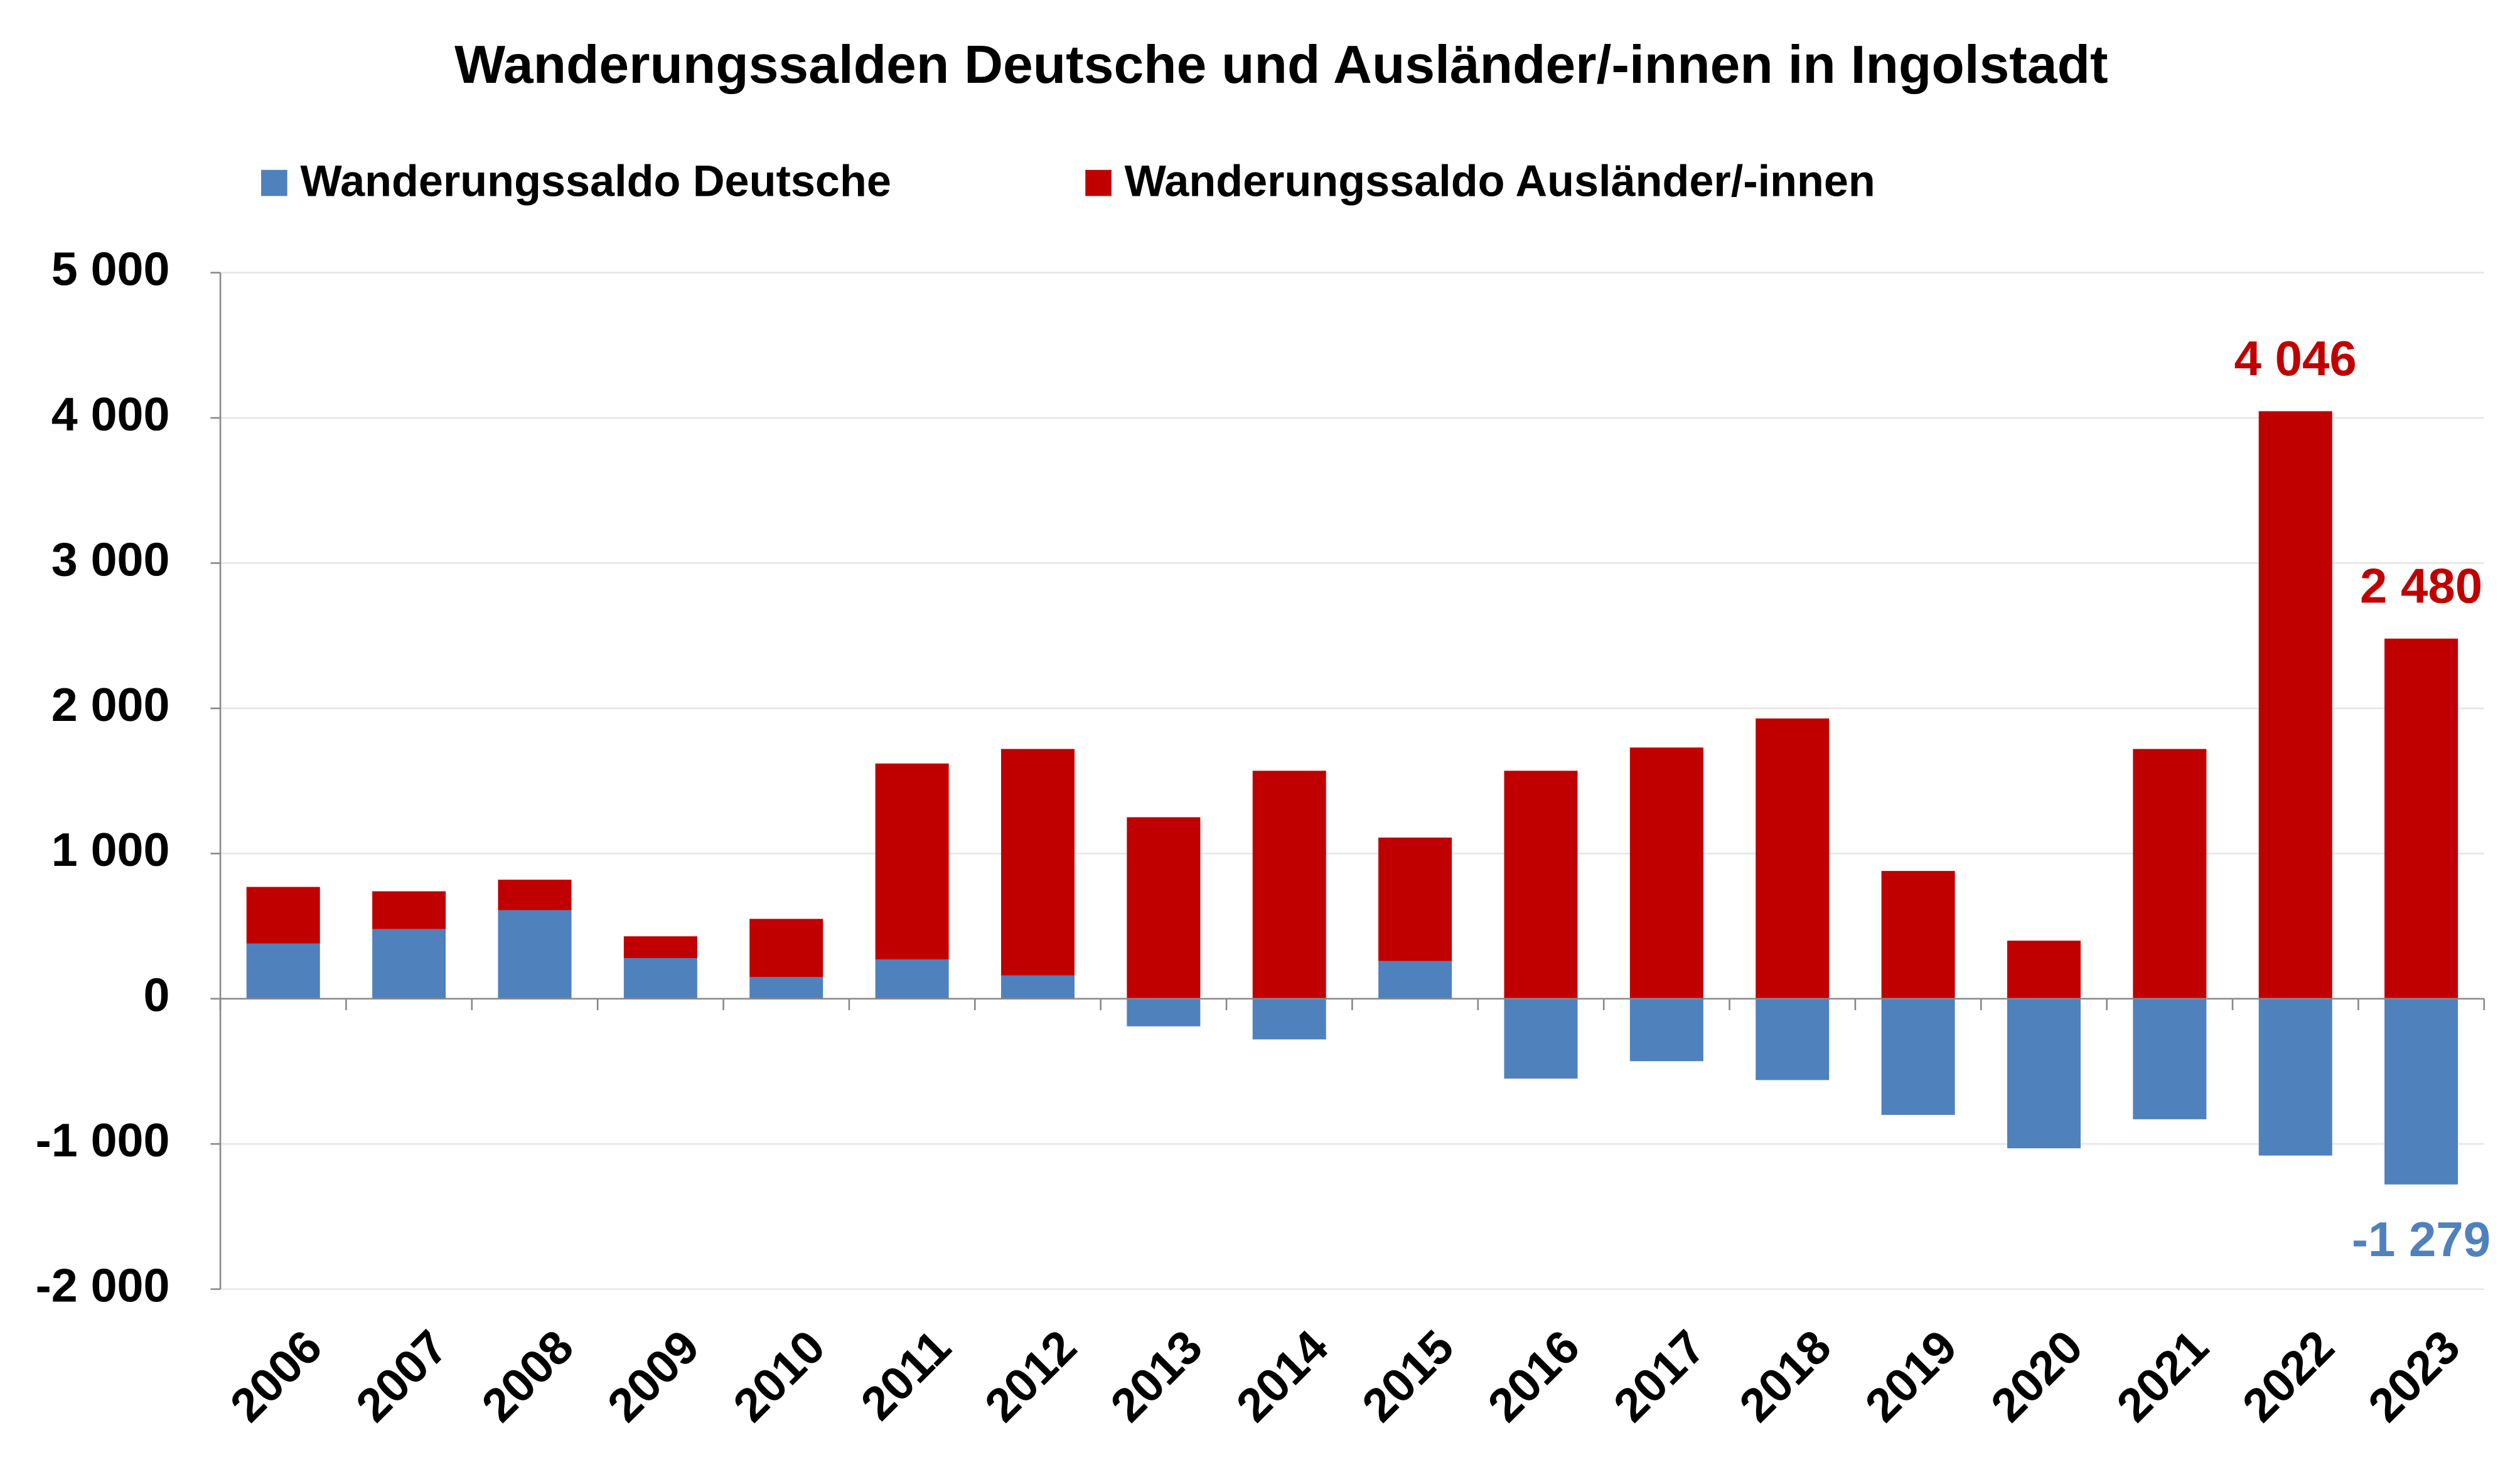 Image resolution: width=2520 pixels, height=1477 pixels. Describe the element at coordinates (2421, 585) in the screenshot. I see `value-label: 2 480` at that location.